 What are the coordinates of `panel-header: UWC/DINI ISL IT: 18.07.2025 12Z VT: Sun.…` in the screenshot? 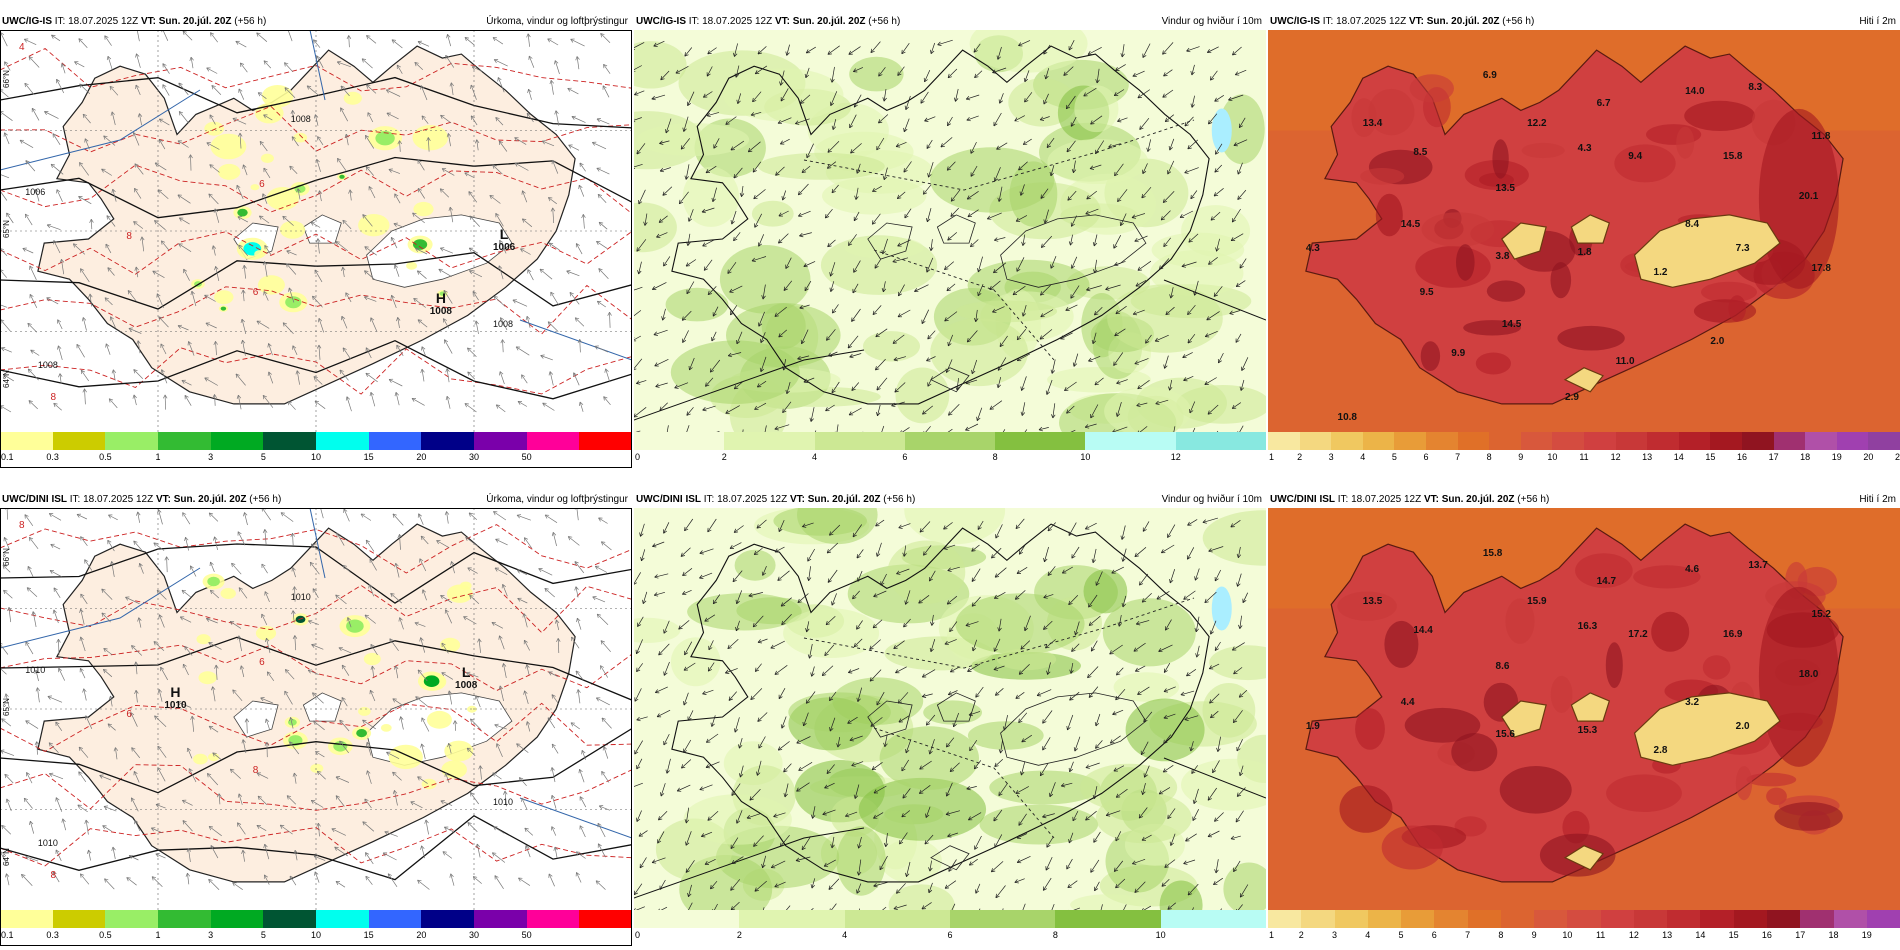 It's located at (950, 500).